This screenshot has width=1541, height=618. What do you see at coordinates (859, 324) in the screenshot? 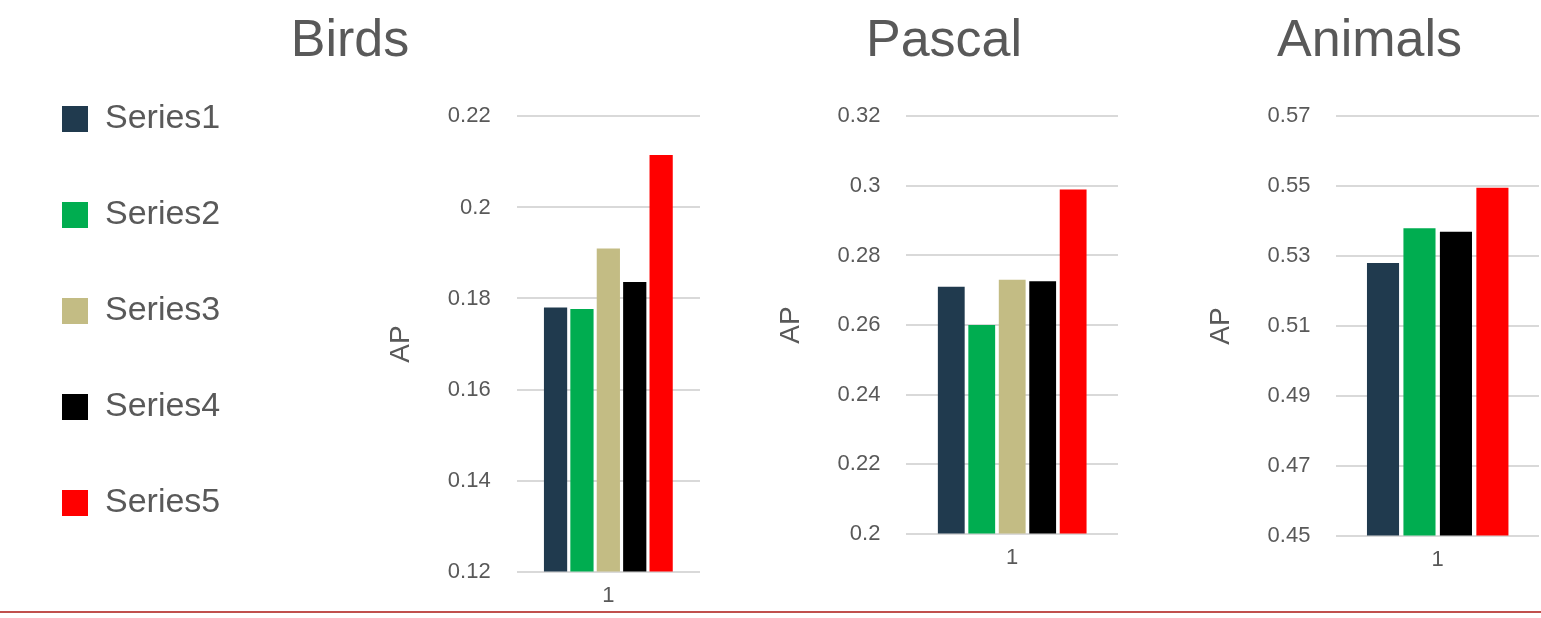
I see `y-tick-label: 0.26` at bounding box center [859, 324].